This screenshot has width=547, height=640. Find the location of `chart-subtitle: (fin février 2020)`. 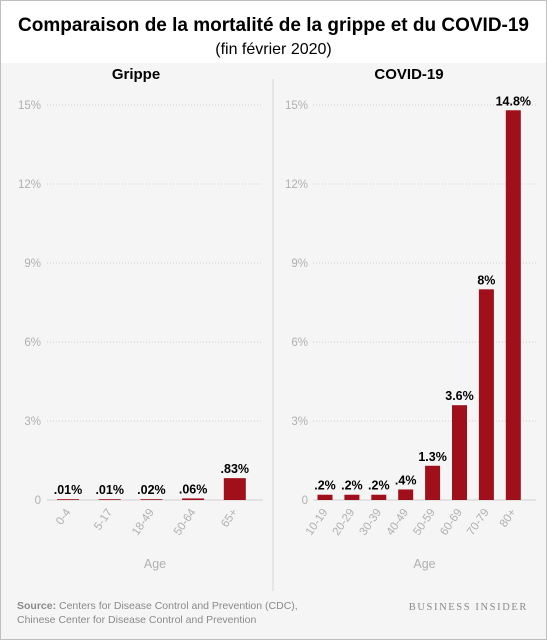

chart-subtitle: (fin février 2020) is located at coordinates (273, 49).